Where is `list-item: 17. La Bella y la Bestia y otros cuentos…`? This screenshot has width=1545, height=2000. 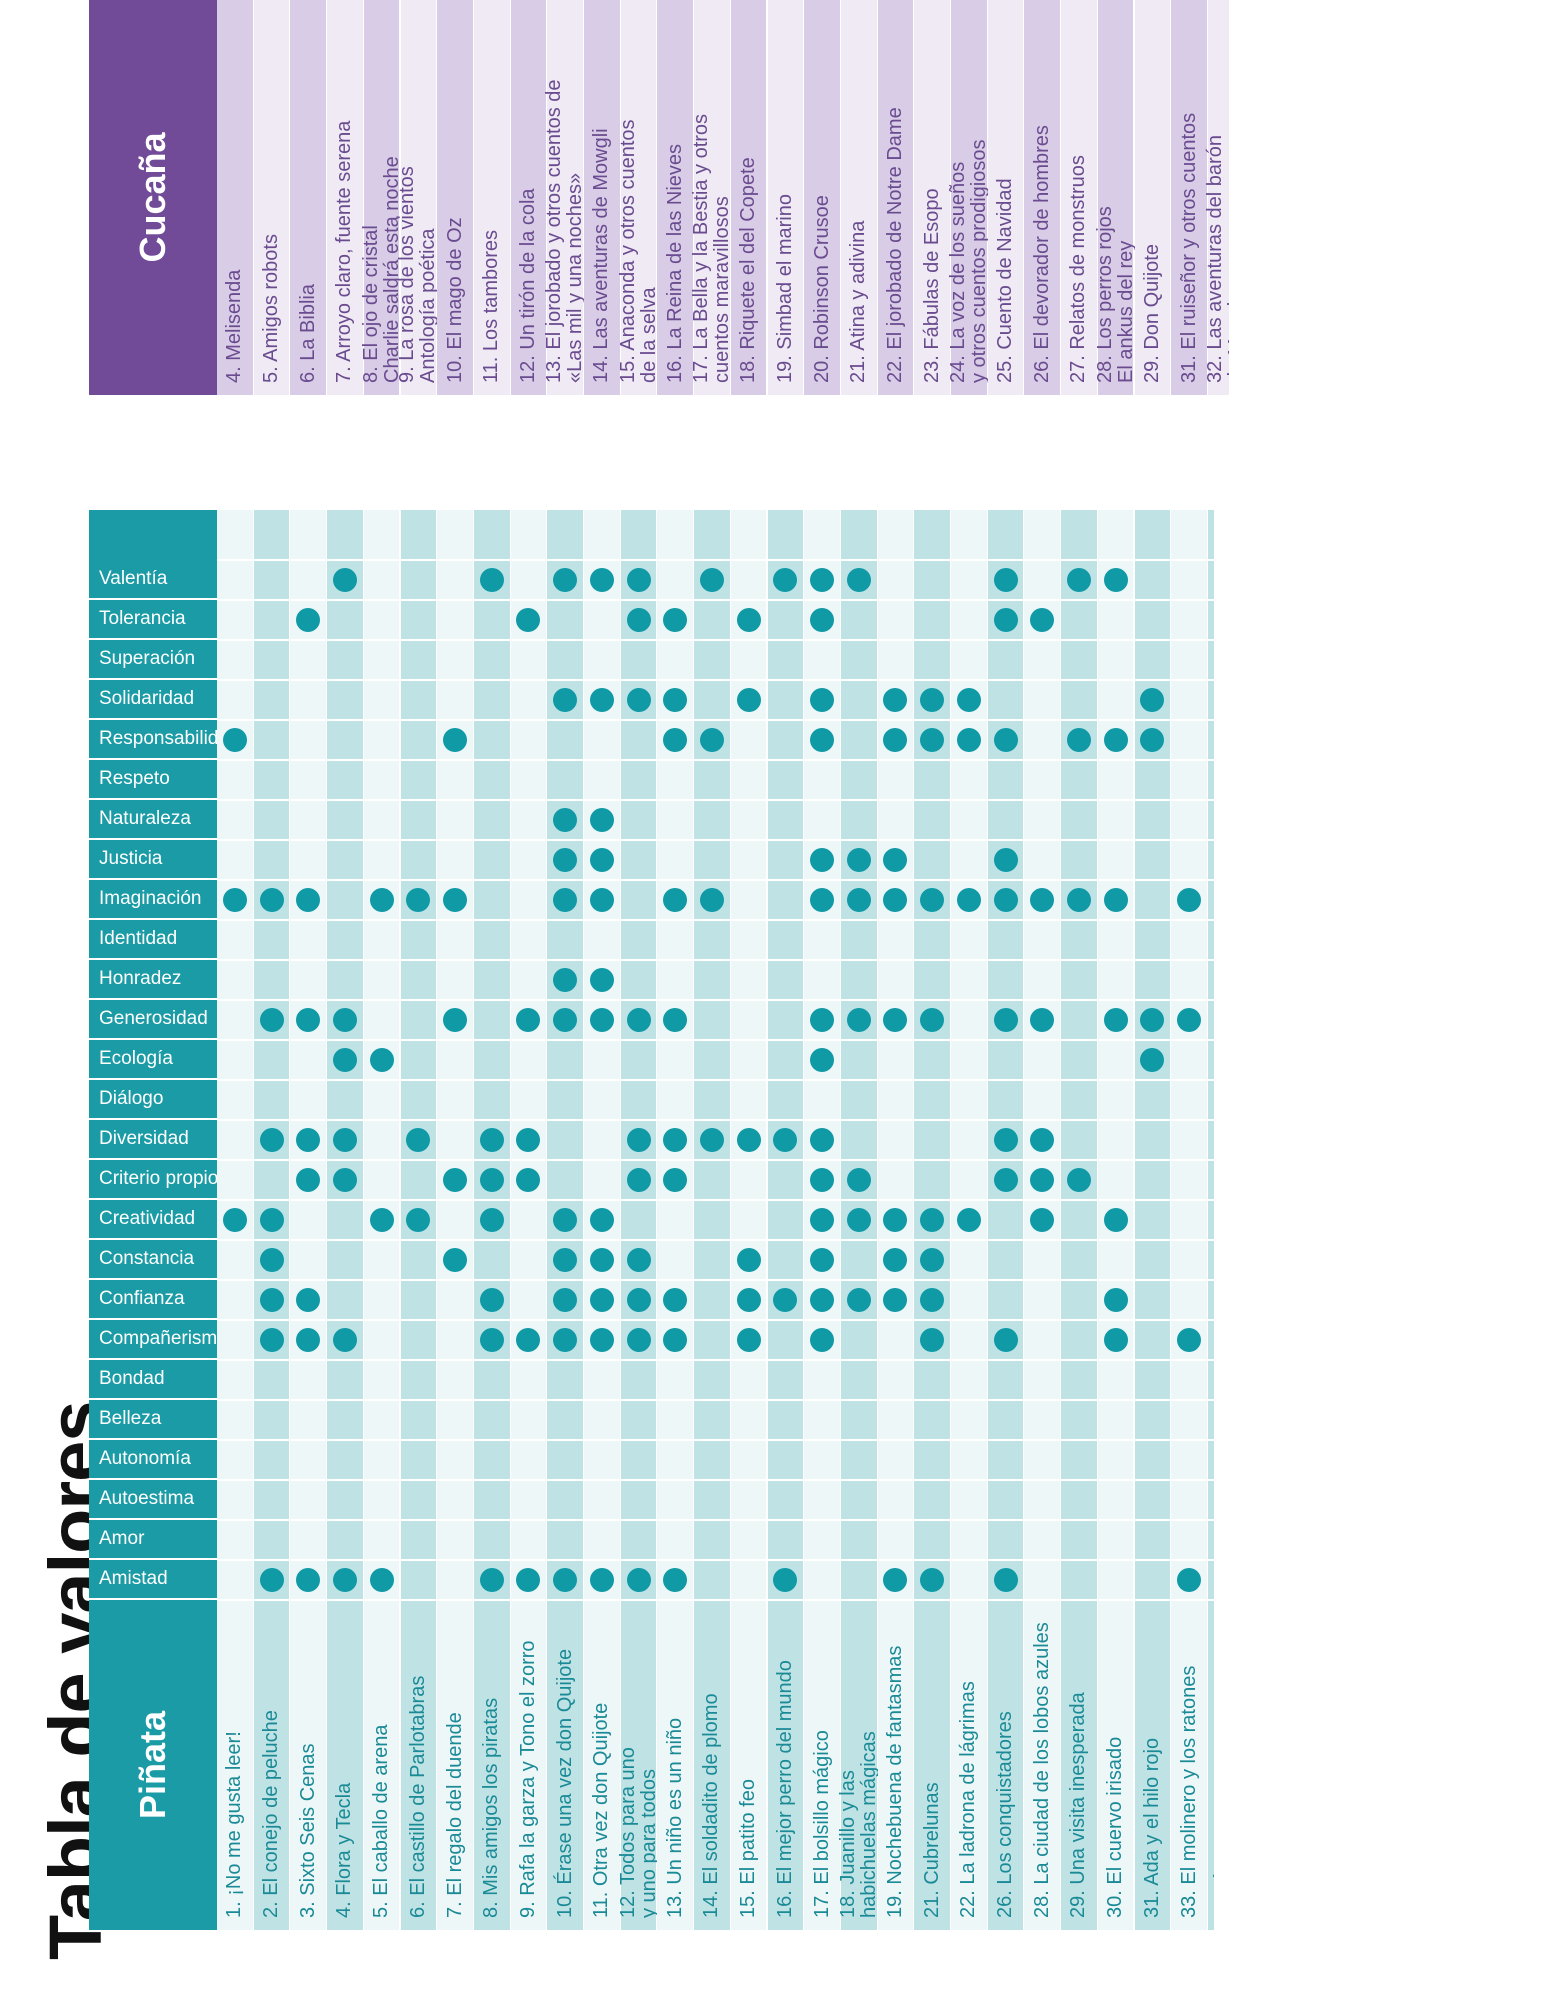
list-item: 17. La Bella y la Bestia y otros cuentos… is located at coordinates (711, 197).